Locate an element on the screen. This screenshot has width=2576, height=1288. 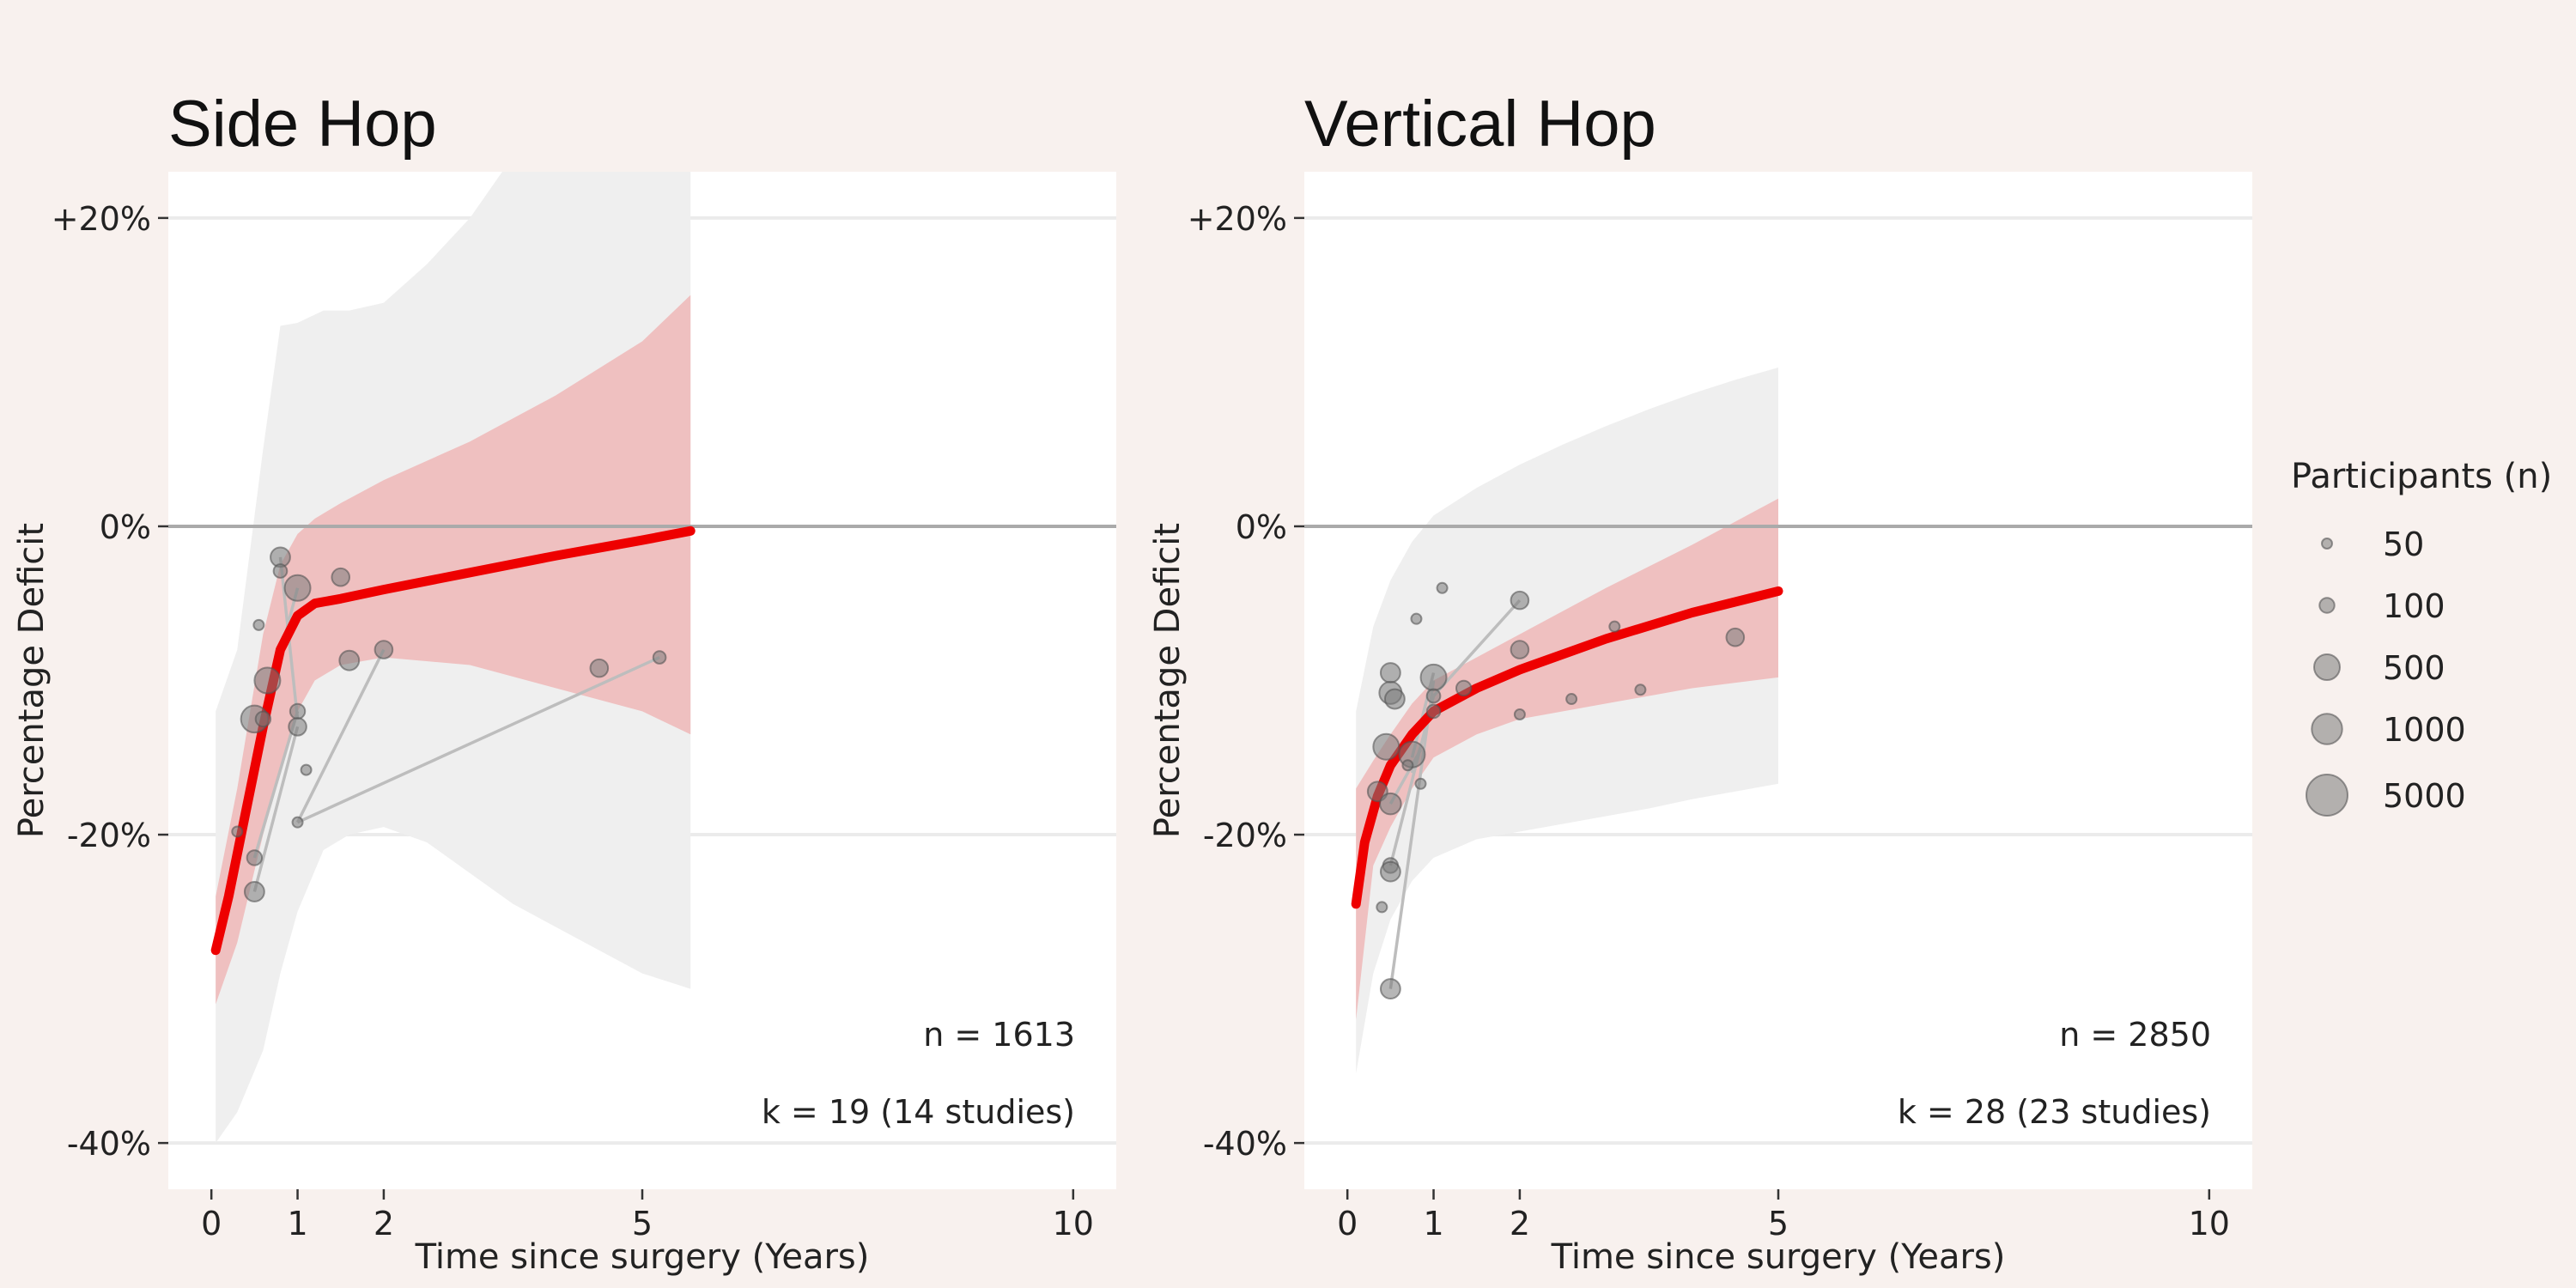
prediction-band is located at coordinates (1567, 721).